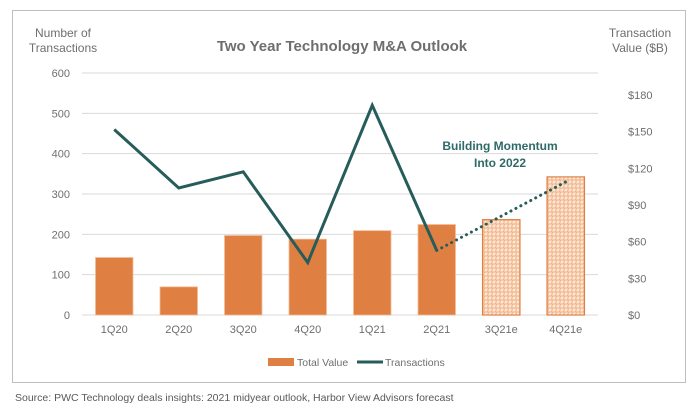  I want to click on legend-label-total-value: Total Value, so click(322, 363).